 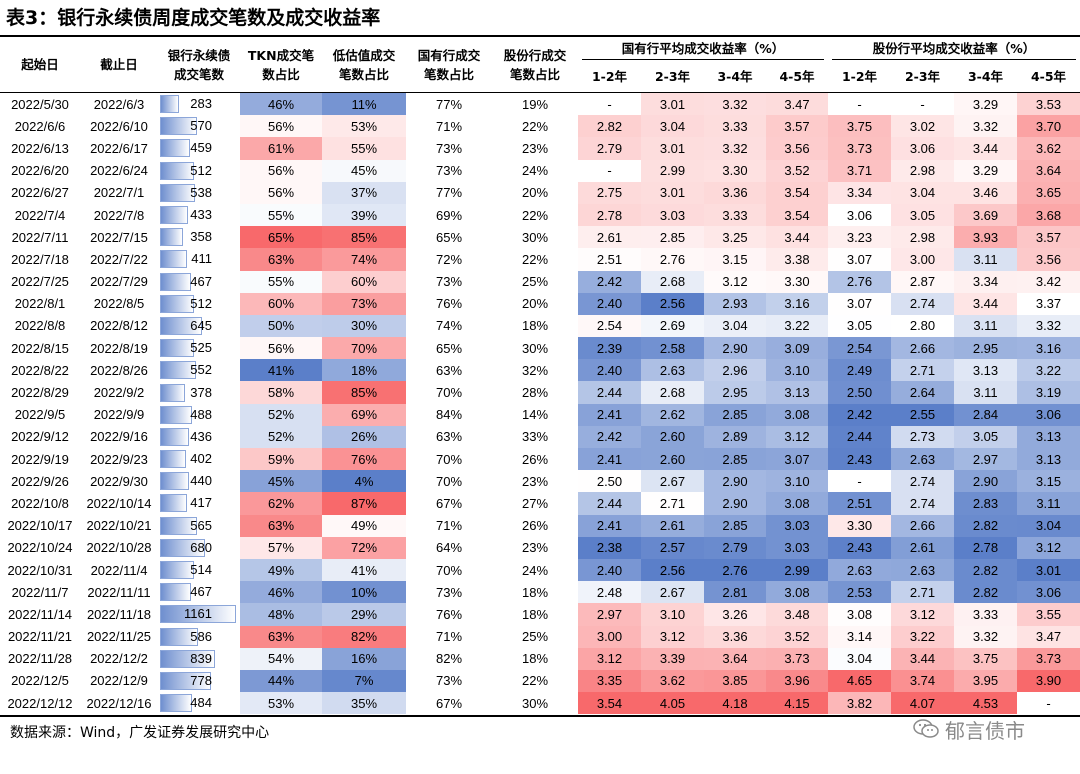 What do you see at coordinates (735, 303) in the screenshot?
I see `state-yield-cell: 2.93` at bounding box center [735, 303].